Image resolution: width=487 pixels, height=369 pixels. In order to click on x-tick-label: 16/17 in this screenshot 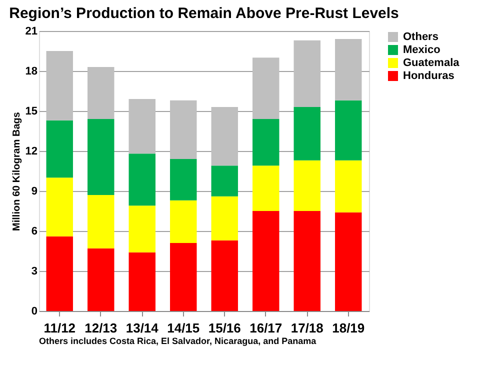, I will do `click(266, 328)`.